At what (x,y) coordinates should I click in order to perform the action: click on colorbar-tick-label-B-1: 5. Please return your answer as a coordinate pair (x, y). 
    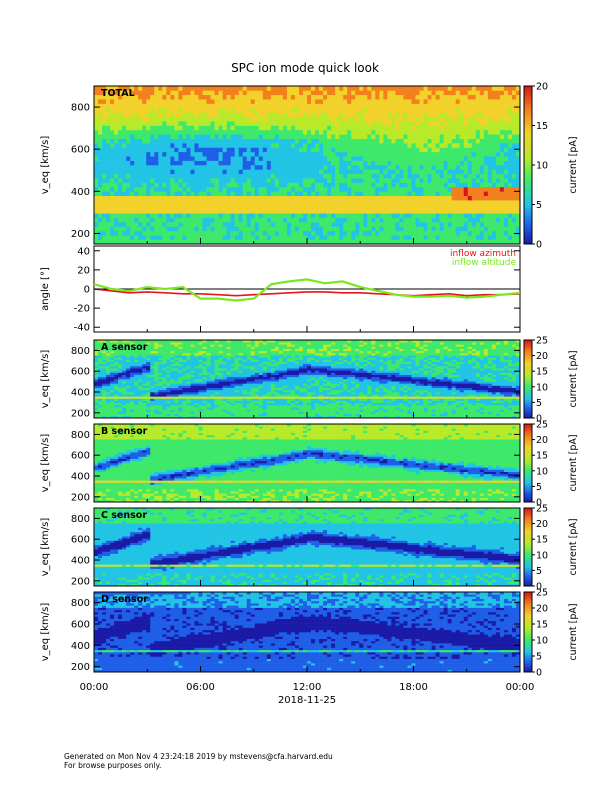
    Looking at the image, I should click on (539, 487).